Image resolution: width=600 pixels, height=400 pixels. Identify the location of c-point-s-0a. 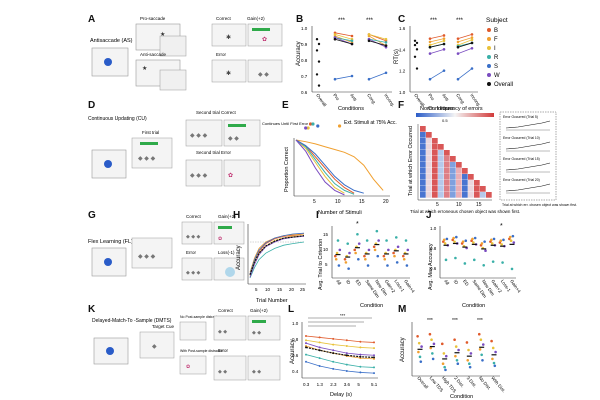
(430, 79).